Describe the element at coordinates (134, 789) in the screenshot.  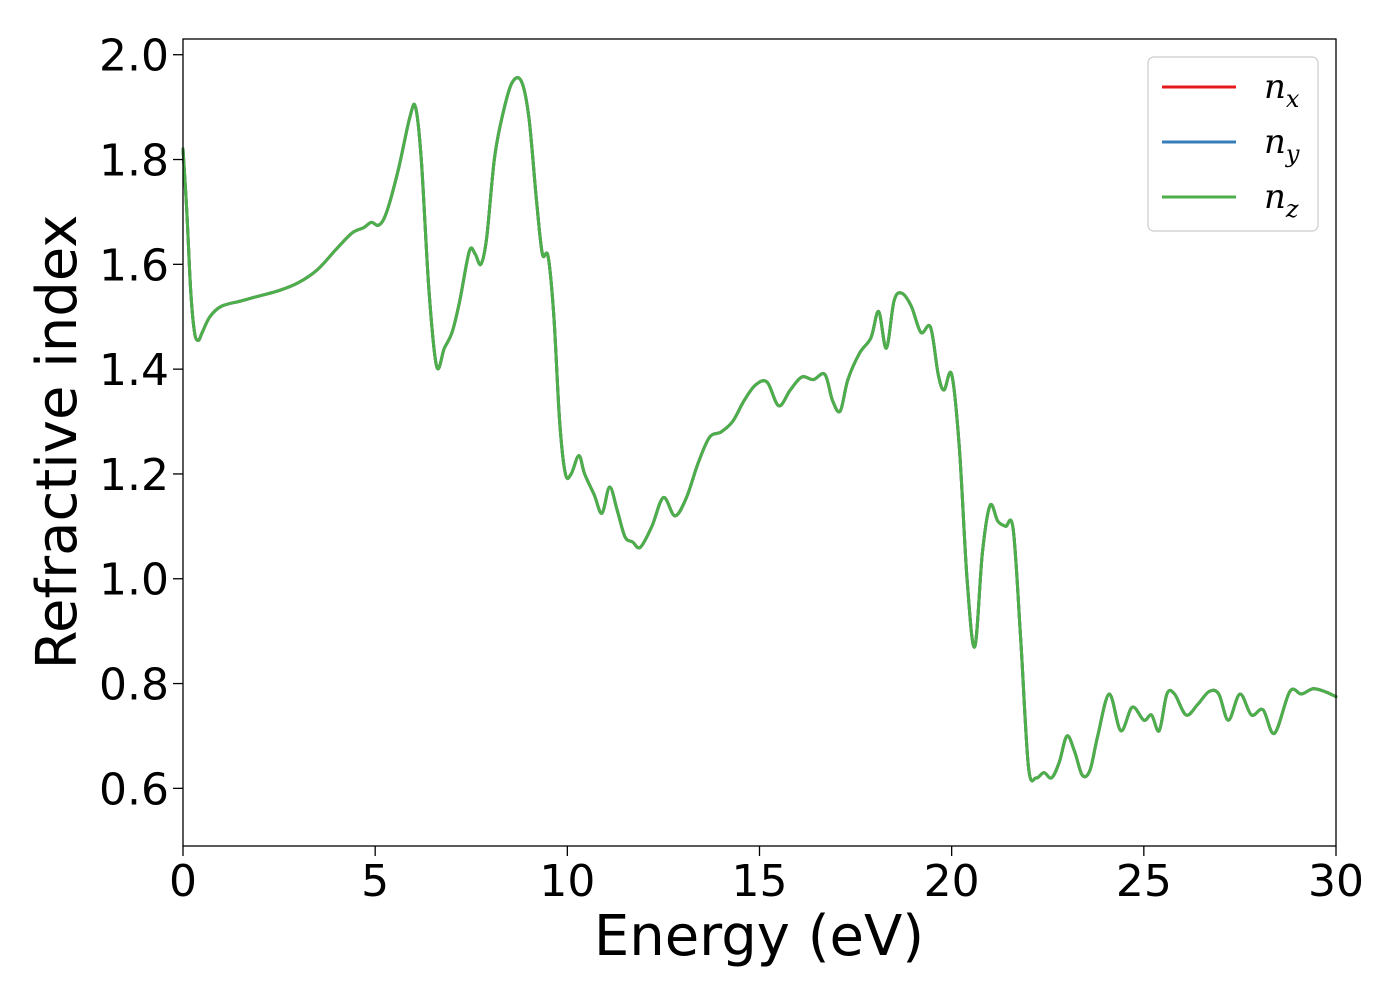
I see `y-tick-label: 0.6` at that location.